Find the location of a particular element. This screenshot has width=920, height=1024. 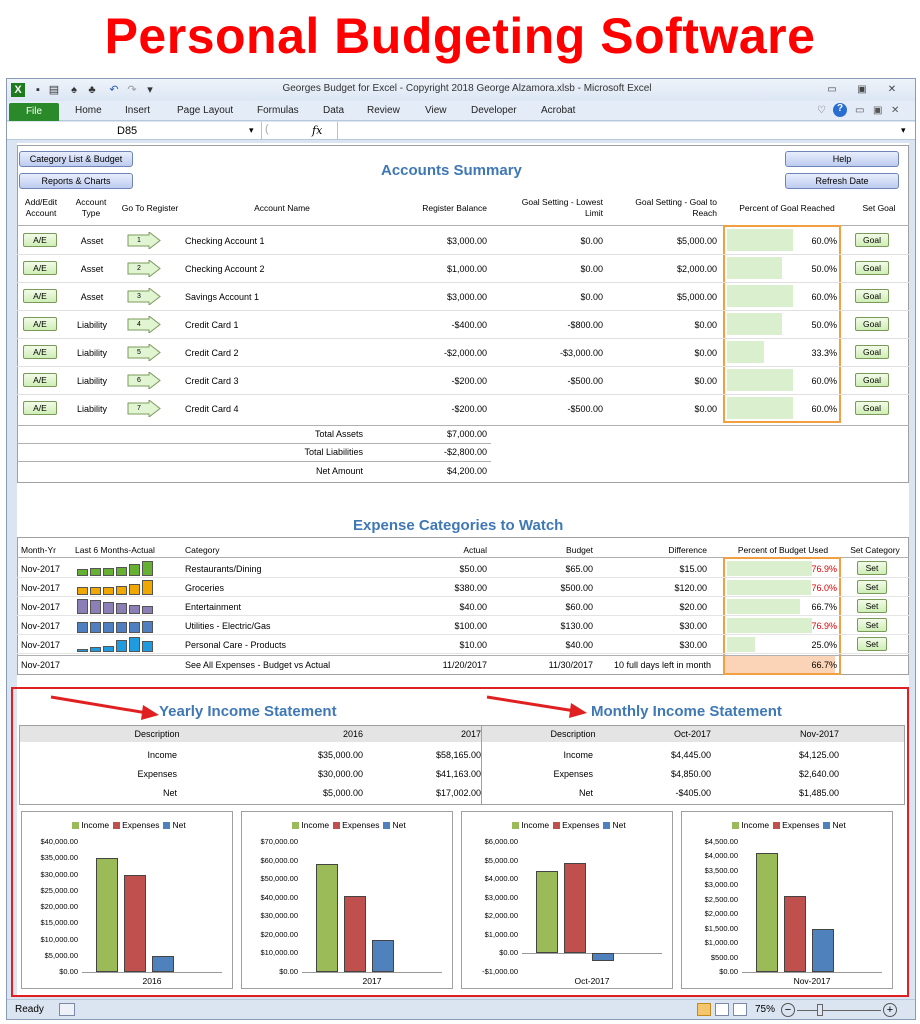

go-to-register-button: 2 is located at coordinates (144, 268).